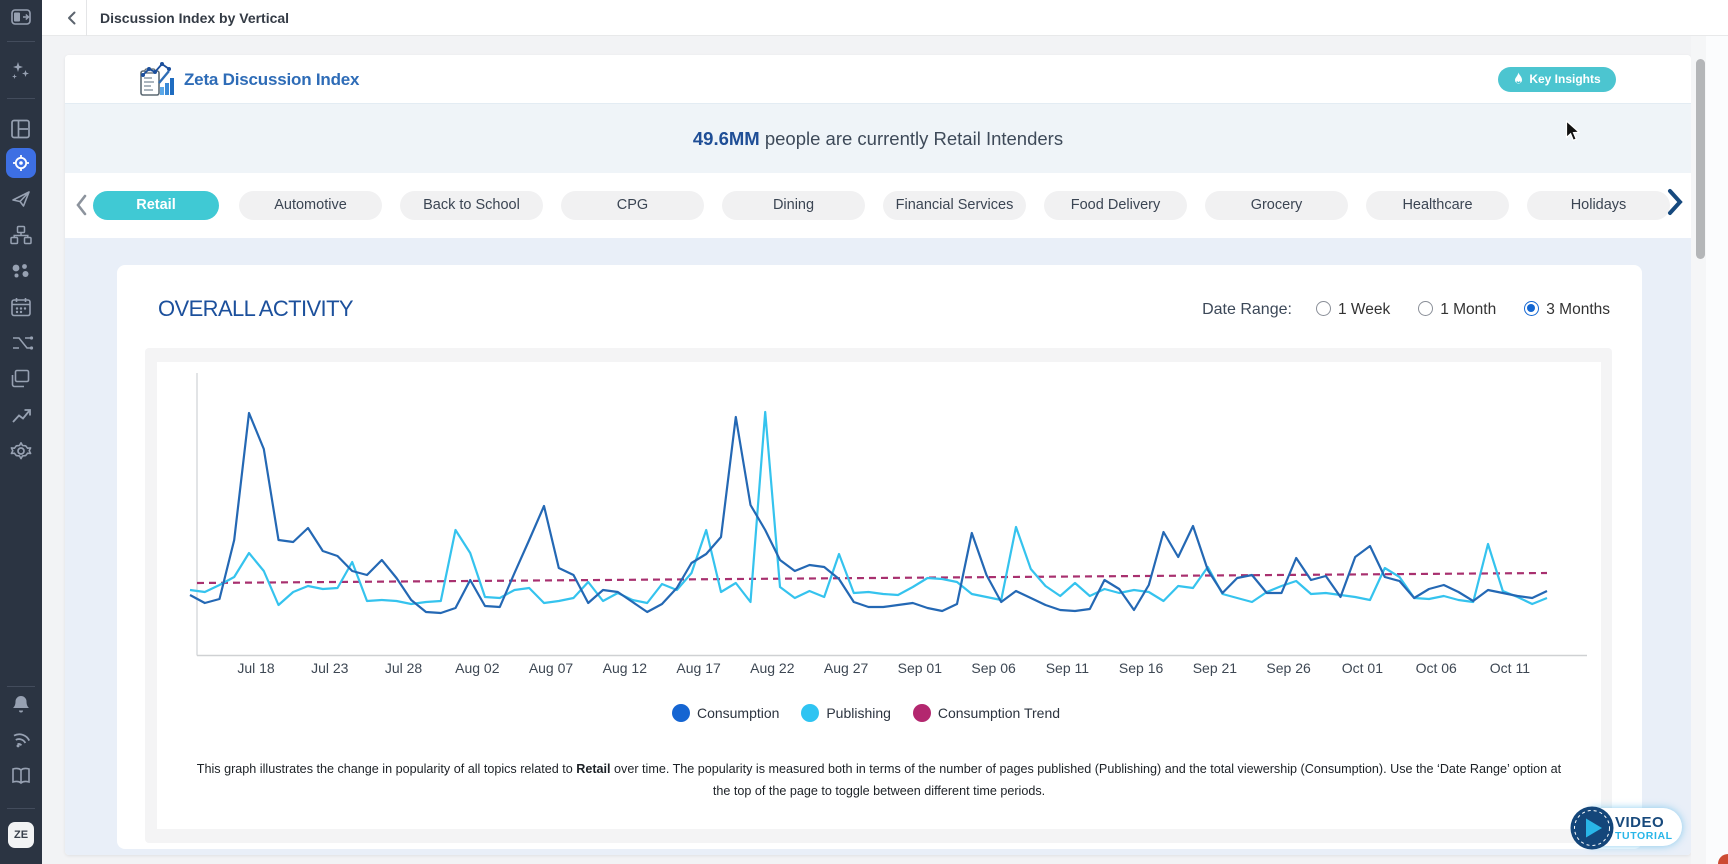  I want to click on svg-text: Oct 11, so click(1510, 668).